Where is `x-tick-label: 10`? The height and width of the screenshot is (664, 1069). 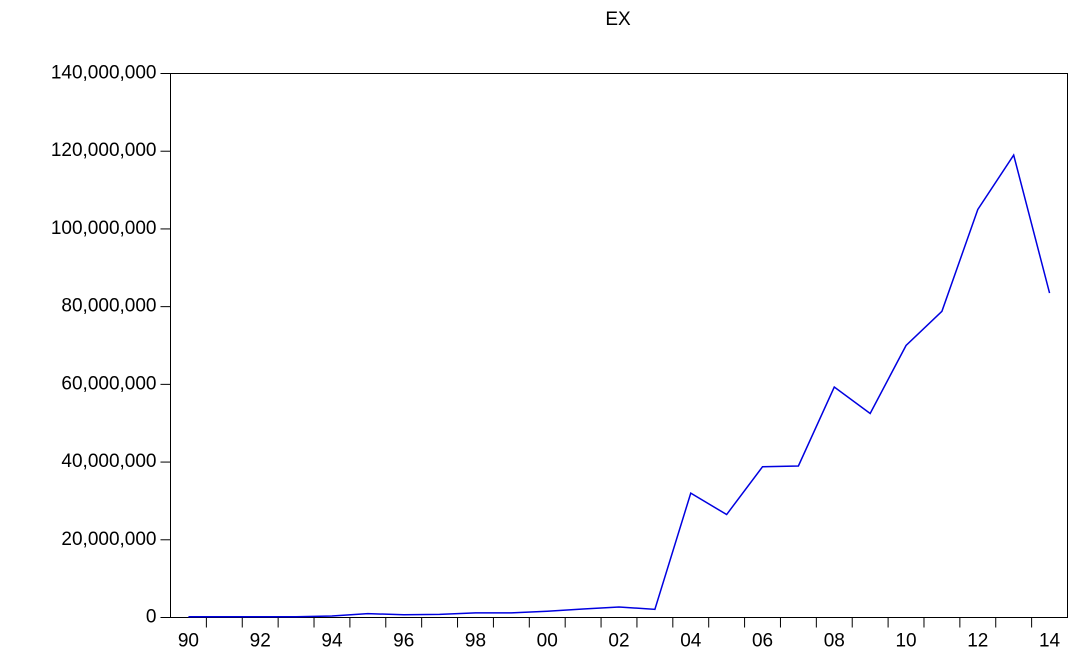 x-tick-label: 10 is located at coordinates (905, 641).